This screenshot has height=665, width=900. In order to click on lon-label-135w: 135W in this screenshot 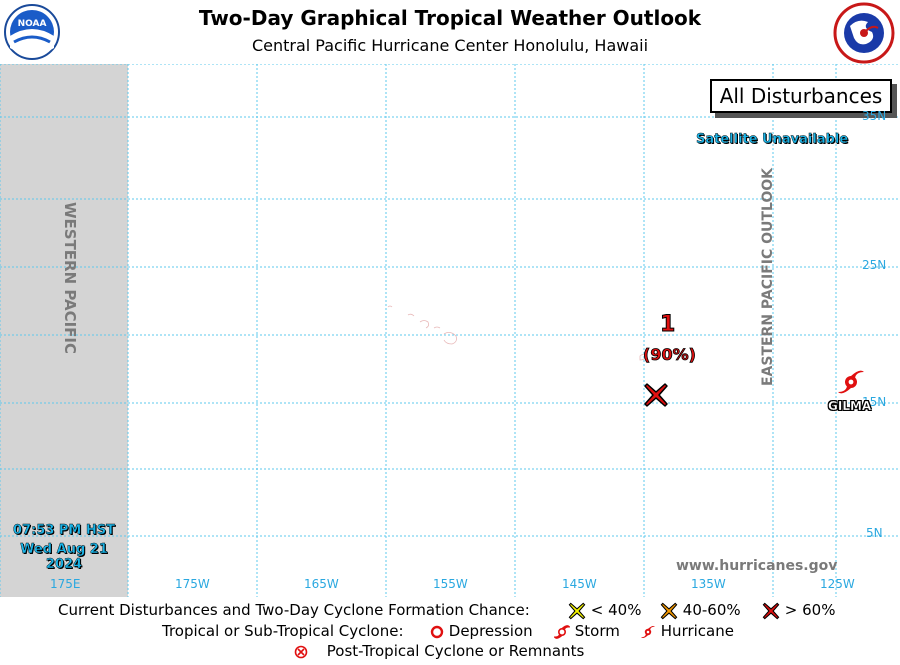, I will do `click(708, 584)`.